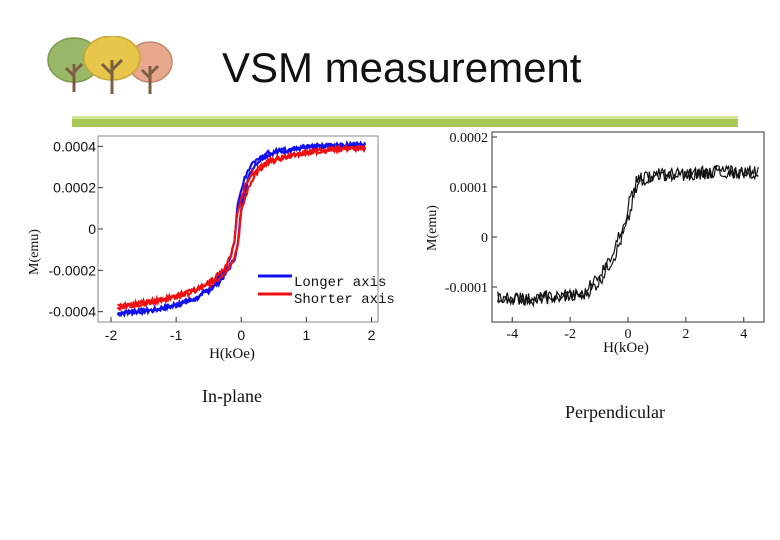 This screenshot has width=780, height=540. Describe the element at coordinates (111, 335) in the screenshot. I see `c1-xtick-label: -2` at that location.